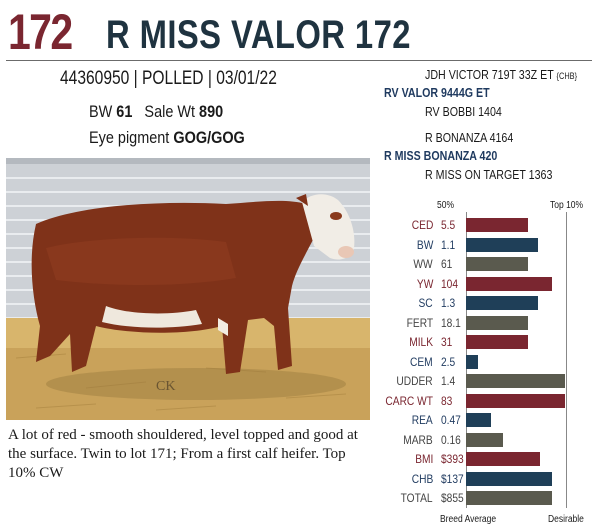 The height and width of the screenshot is (532, 598). I want to click on pedigree-sire-sire-name: JDH VICTOR 719T 33Z ET, so click(489, 74).